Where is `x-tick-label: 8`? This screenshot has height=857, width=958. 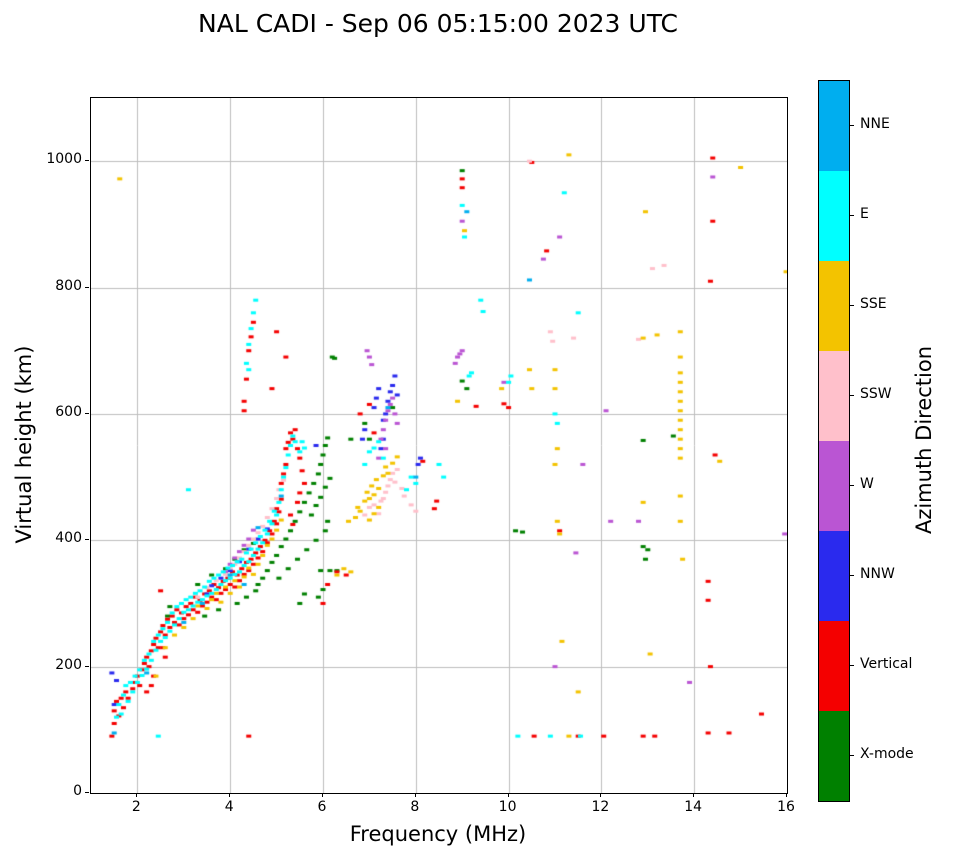
x-tick-label: 8 is located at coordinates (415, 807).